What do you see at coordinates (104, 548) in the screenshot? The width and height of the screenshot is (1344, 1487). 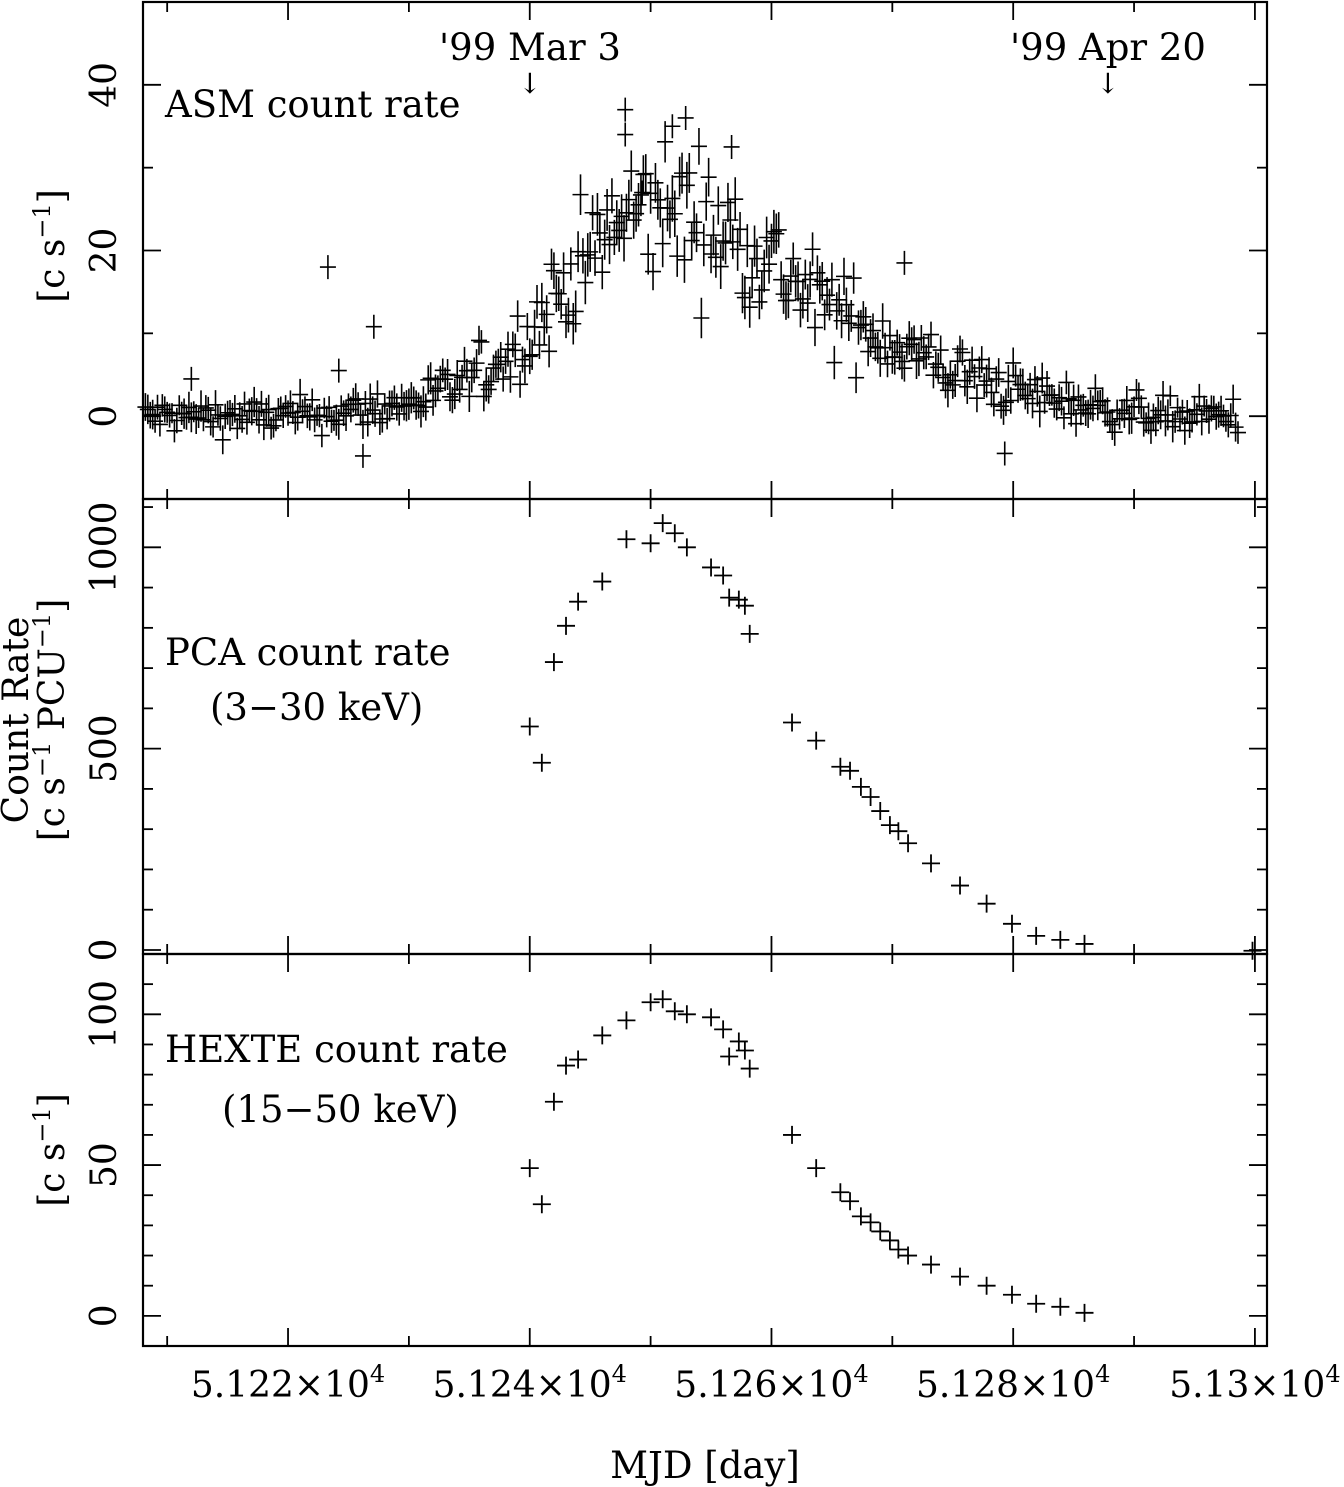 I see `pca-y-tick-label: 1000` at bounding box center [104, 548].